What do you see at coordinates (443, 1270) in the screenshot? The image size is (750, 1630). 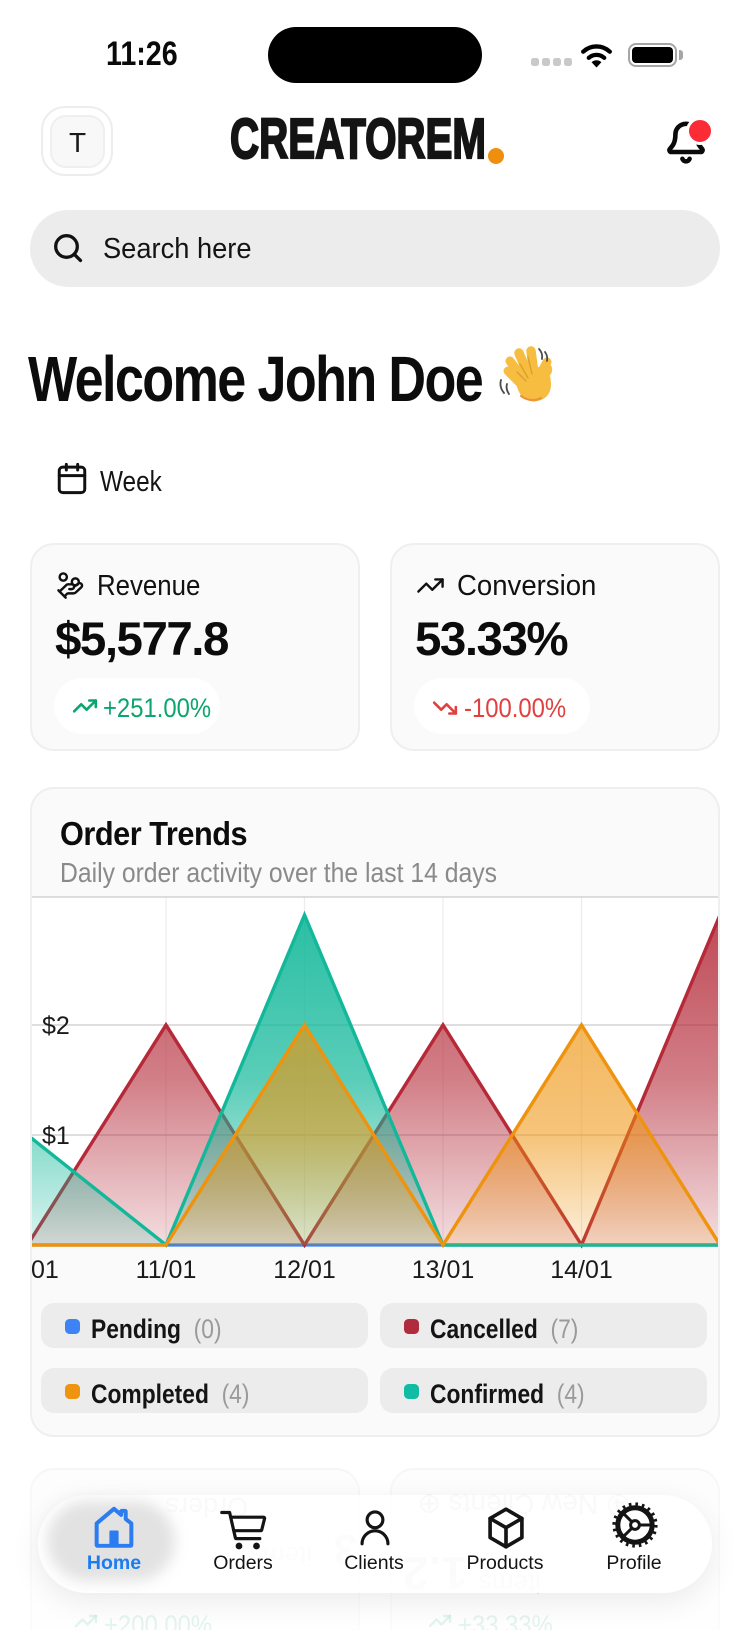 I see `svg-text: 13/01` at bounding box center [443, 1270].